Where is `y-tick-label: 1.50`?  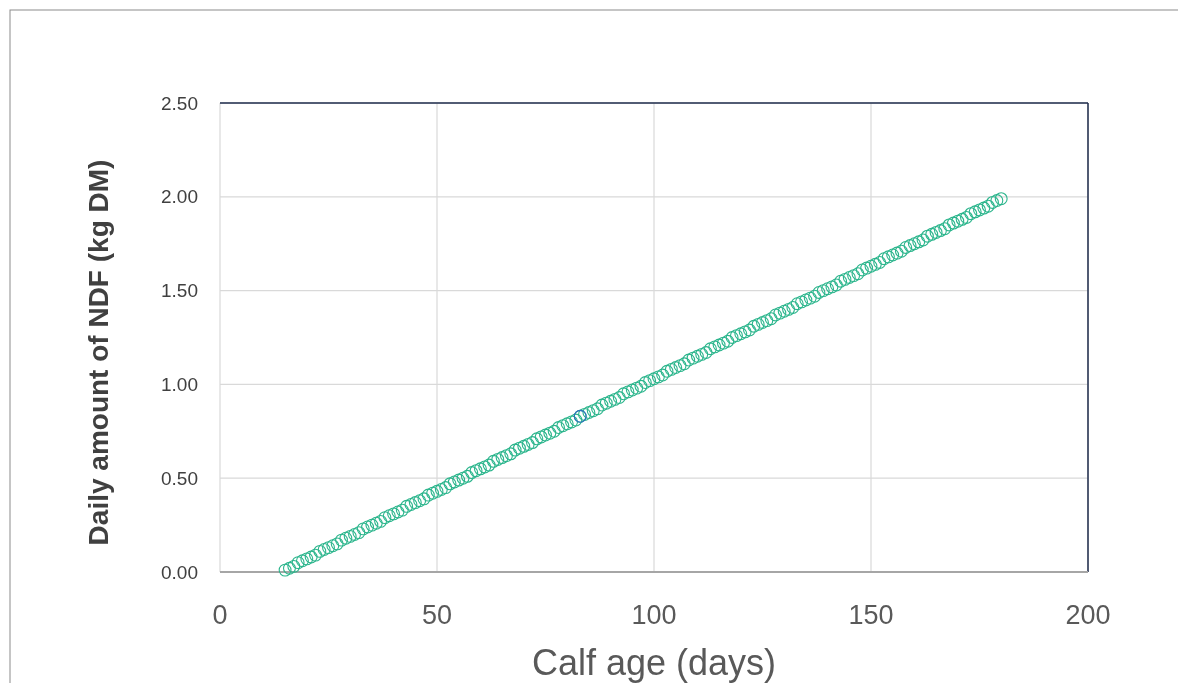
y-tick-label: 1.50 is located at coordinates (179, 291).